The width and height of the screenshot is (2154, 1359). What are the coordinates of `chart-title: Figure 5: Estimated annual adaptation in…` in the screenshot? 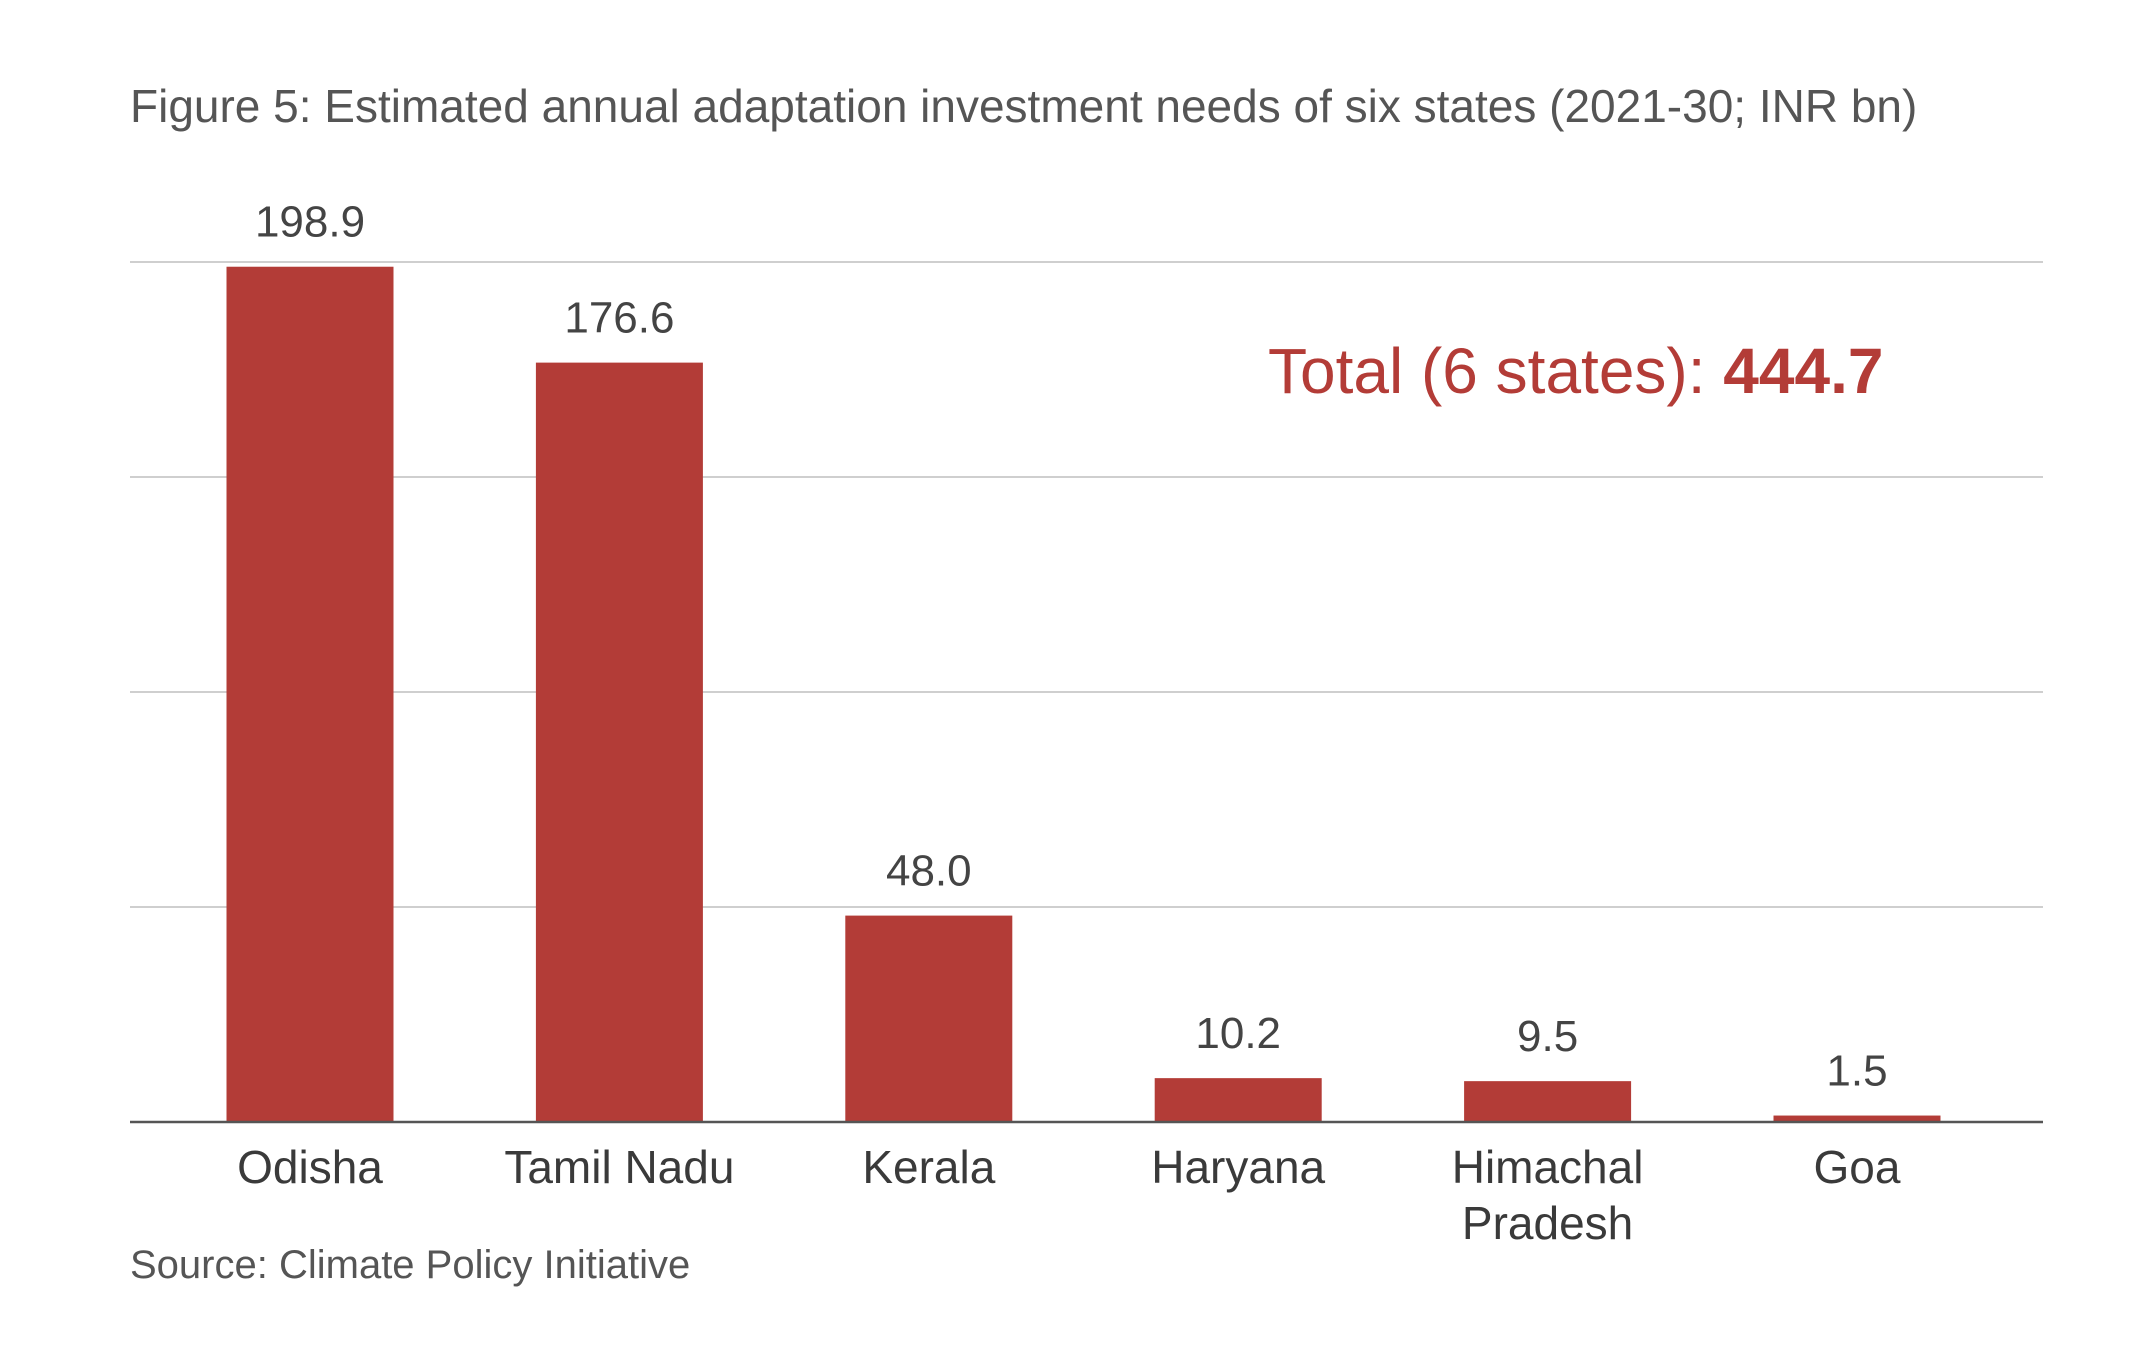 It's located at (1023, 106).